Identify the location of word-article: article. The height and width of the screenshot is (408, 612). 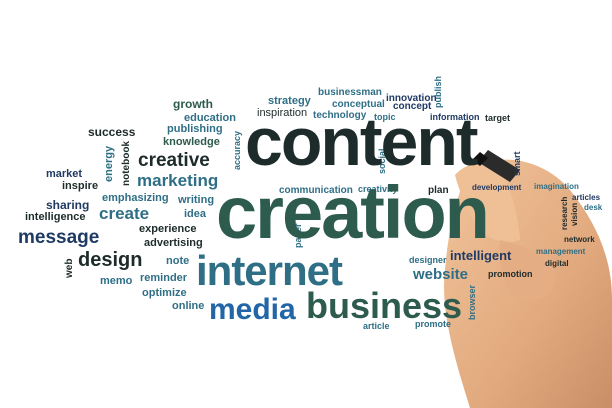
(376, 326).